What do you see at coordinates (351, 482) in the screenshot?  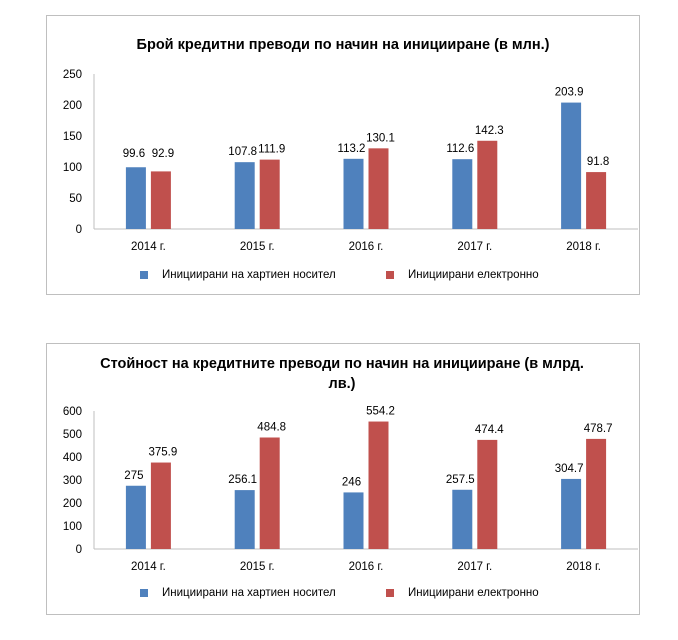 I see `data-label: 246` at bounding box center [351, 482].